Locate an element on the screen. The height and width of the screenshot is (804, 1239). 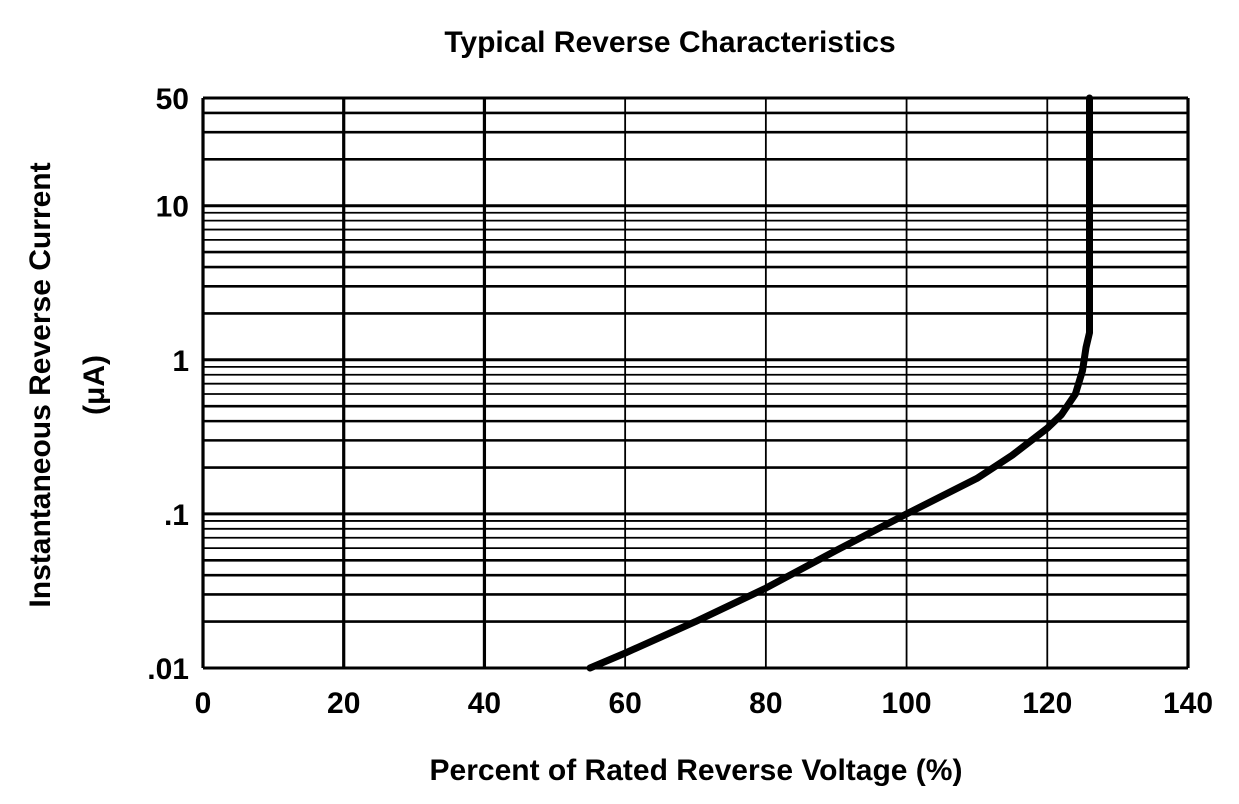
y-tick-label: 10 is located at coordinates (172, 207).